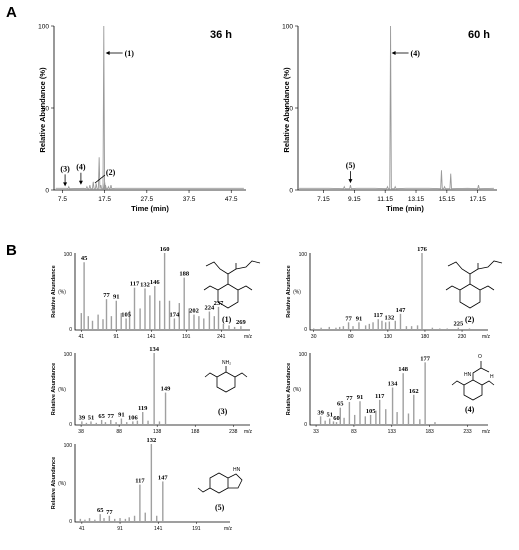 This screenshot has width=519, height=550. I want to click on panel-label-a: A, so click(11, 12).